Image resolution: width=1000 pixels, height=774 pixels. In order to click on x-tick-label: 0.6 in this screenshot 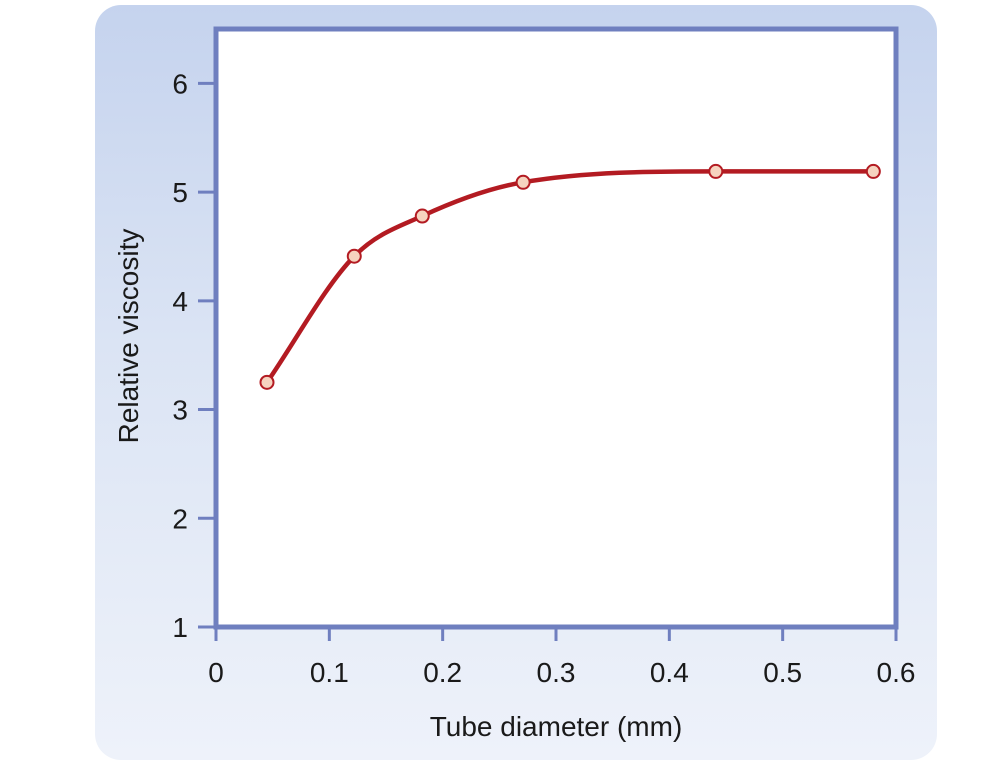, I will do `click(896, 672)`.